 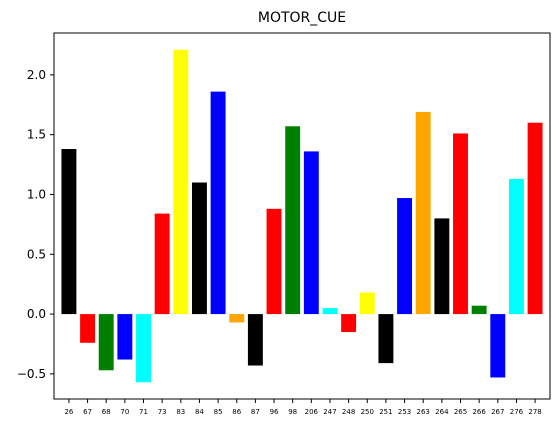 I want to click on x-tick-label: 71, so click(x=143, y=412).